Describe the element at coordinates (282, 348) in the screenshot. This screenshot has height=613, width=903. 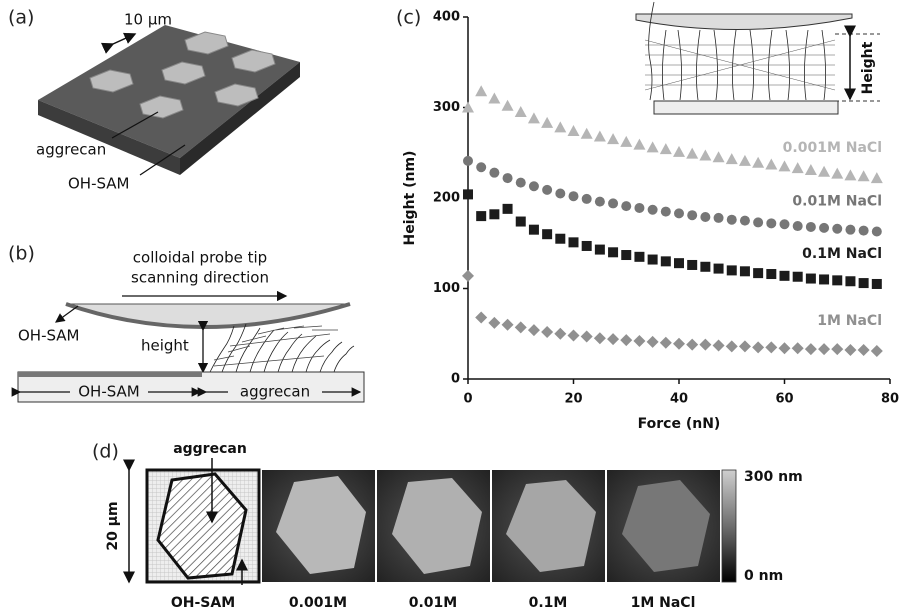
I see `aggrecan-brush` at that location.